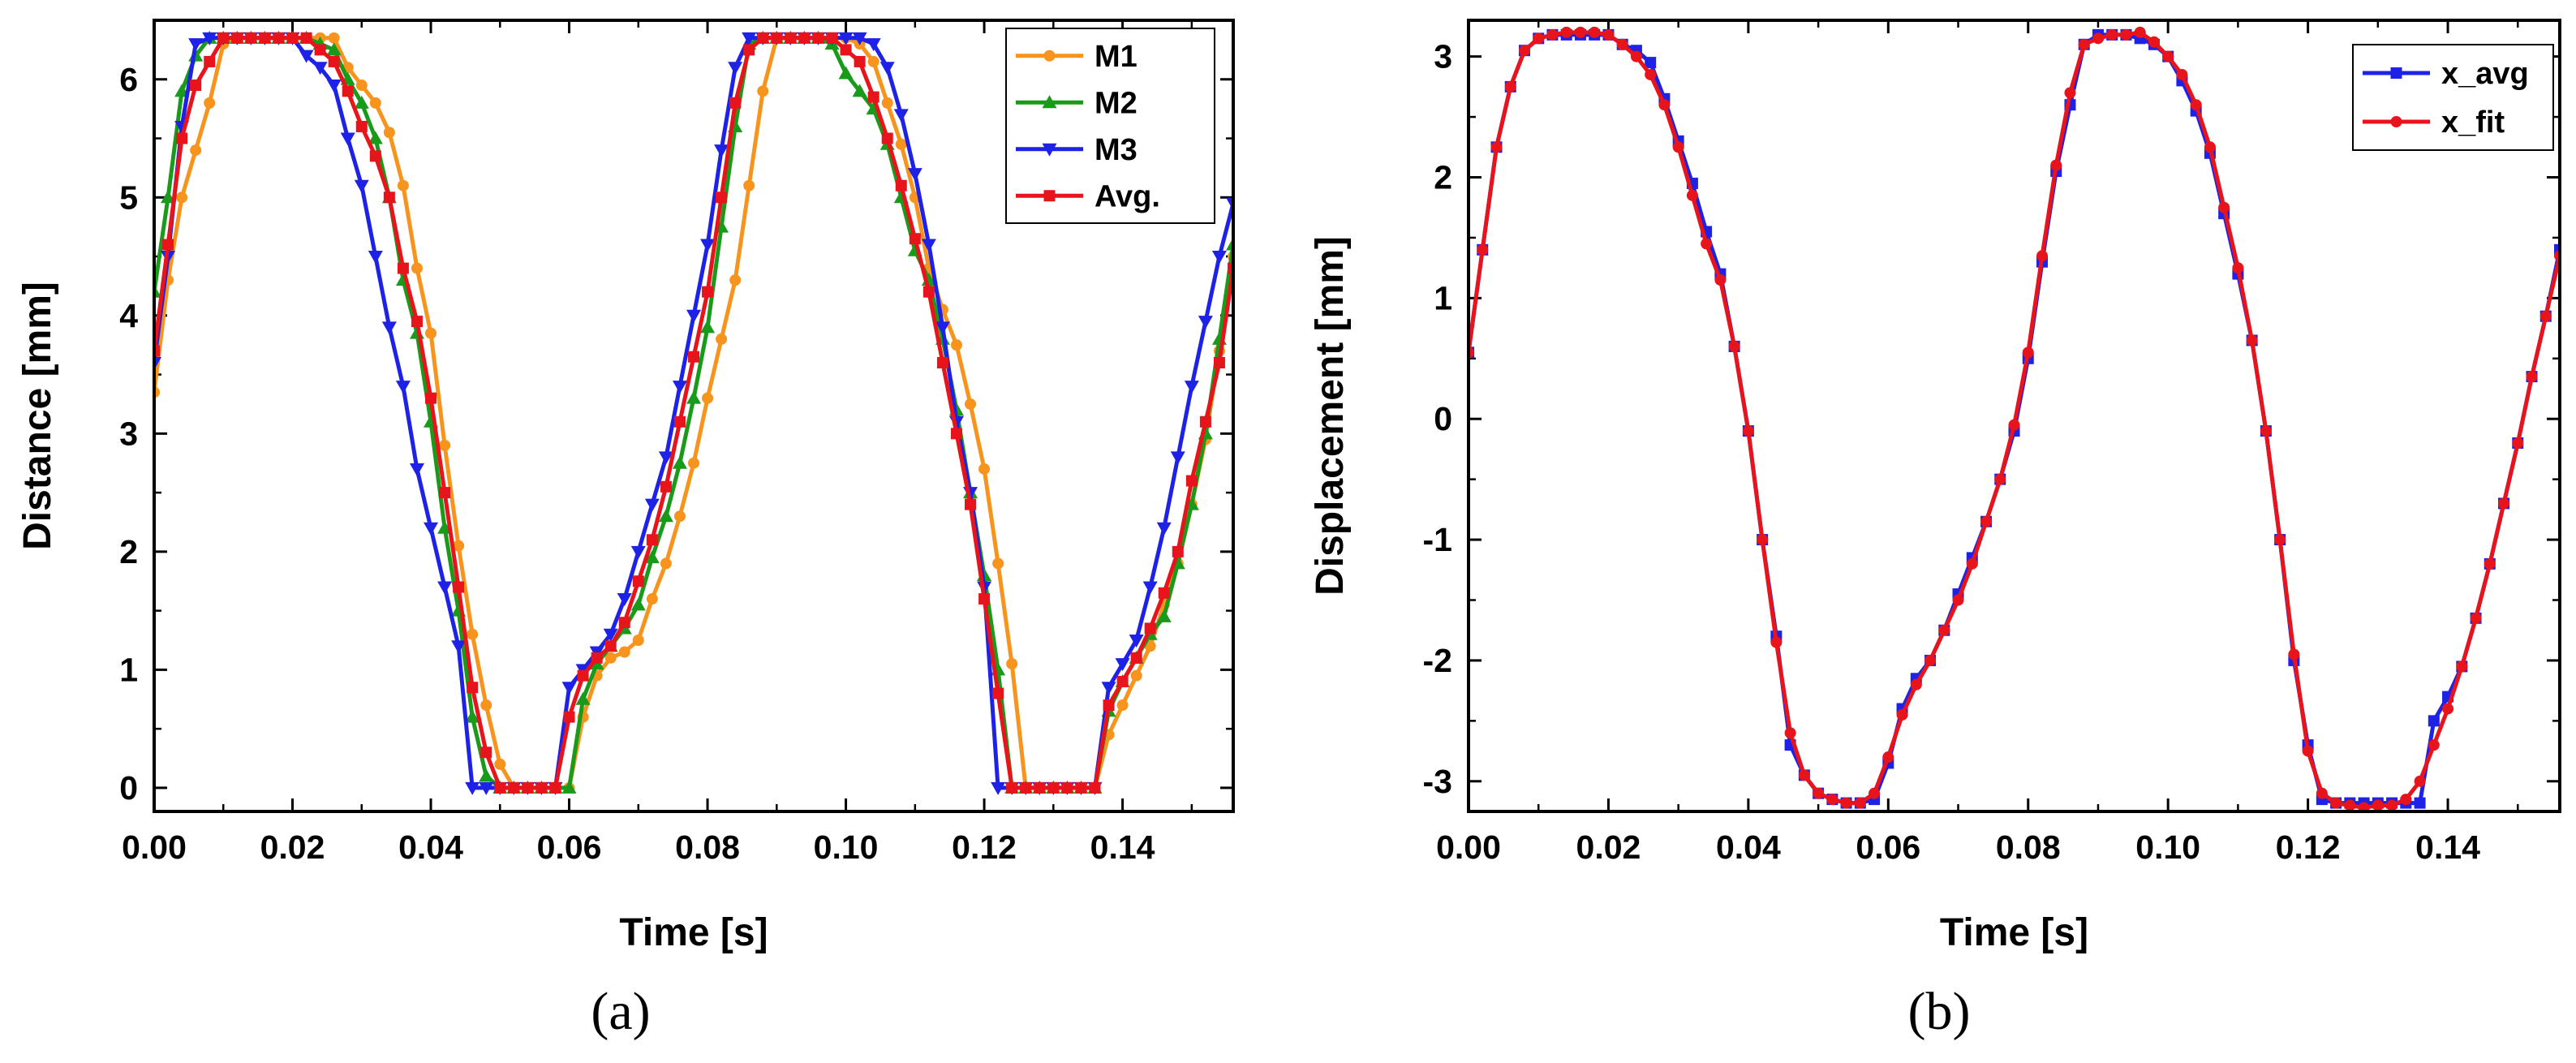 The width and height of the screenshot is (2576, 1063). I want to click on legend-label: x_fit, so click(2473, 122).